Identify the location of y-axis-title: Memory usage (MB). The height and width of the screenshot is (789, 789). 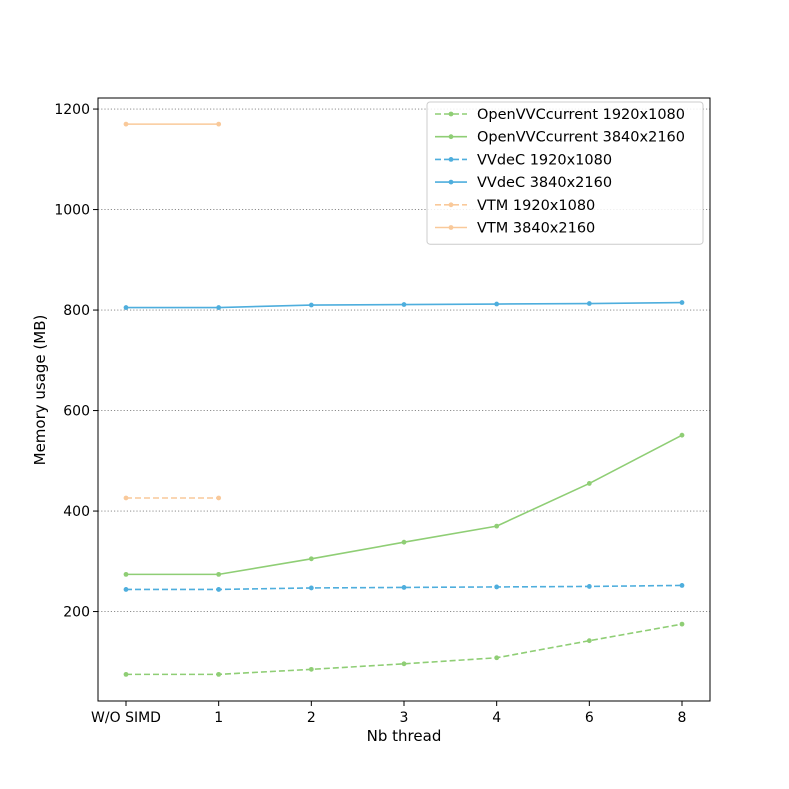
(40, 390).